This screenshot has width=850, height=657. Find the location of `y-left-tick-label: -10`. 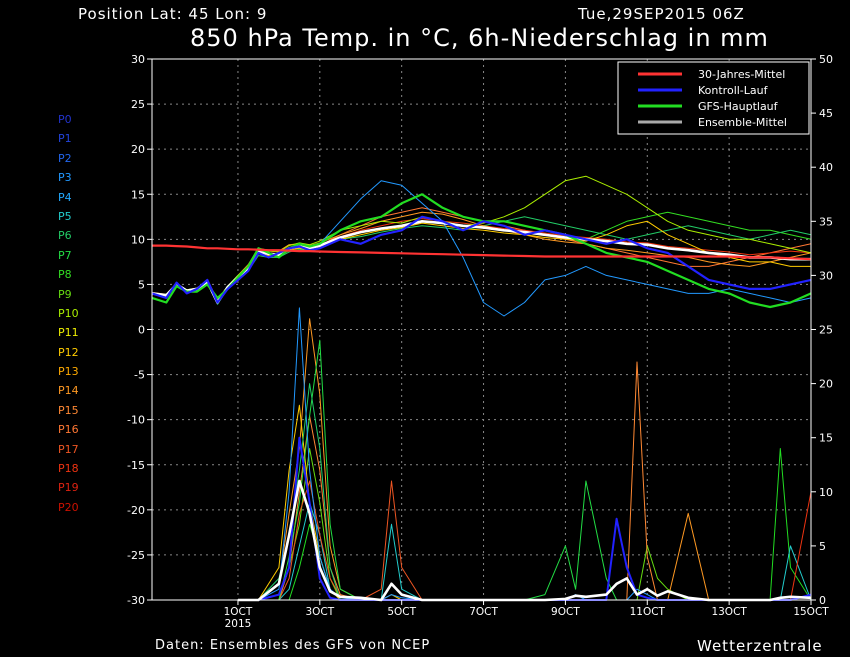

y-left-tick-label: -10 is located at coordinates (136, 420).